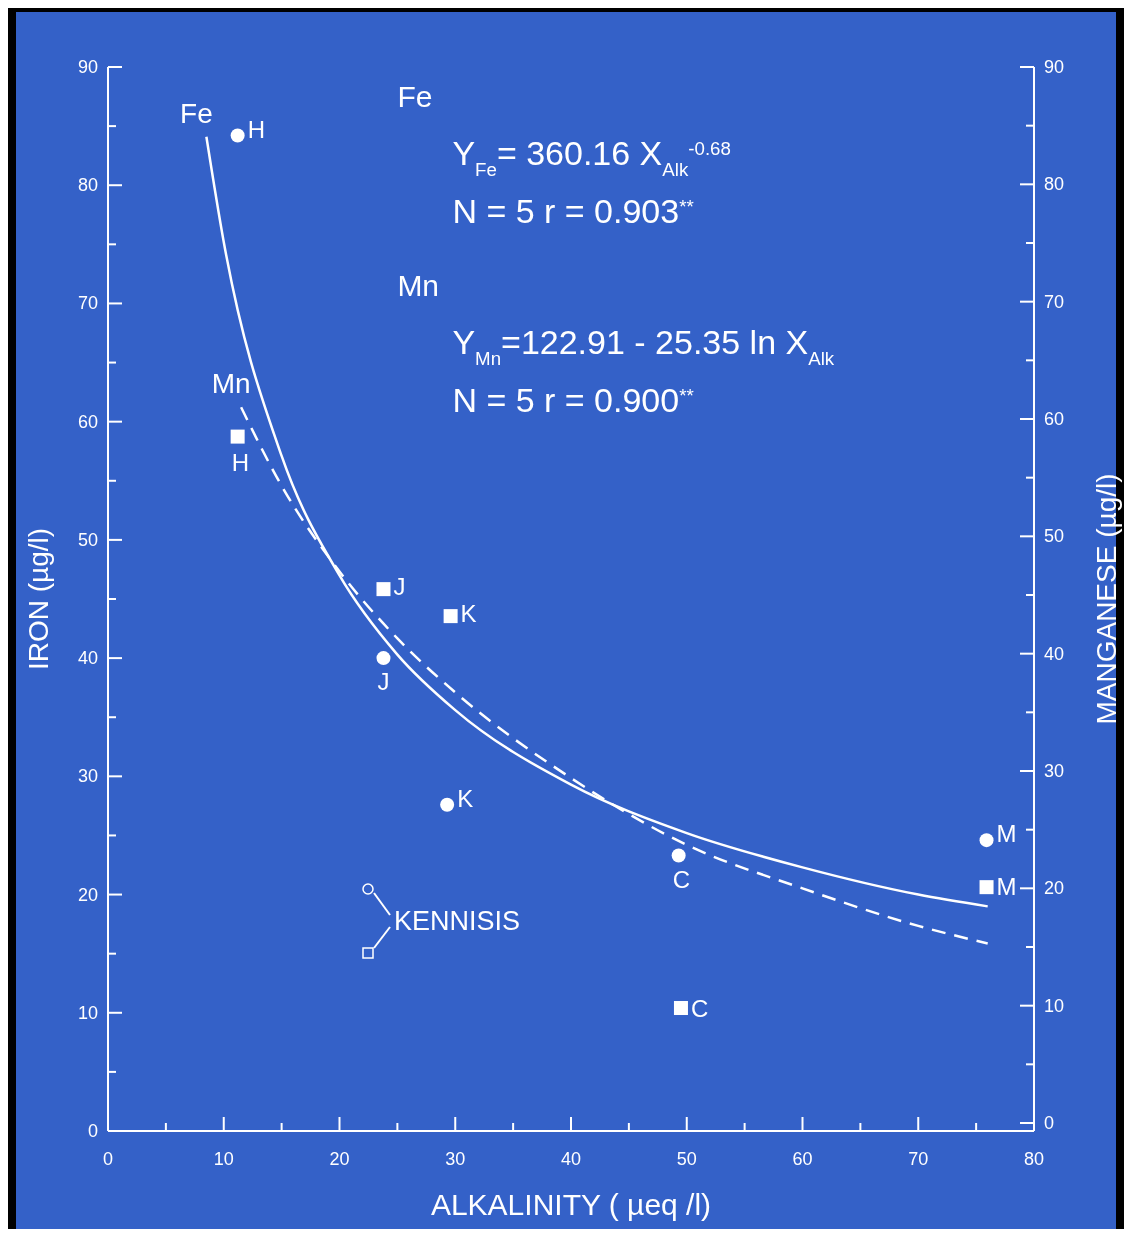 This screenshot has width=1132, height=1237. What do you see at coordinates (108, 1159) in the screenshot?
I see `x-tick-label: 0` at bounding box center [108, 1159].